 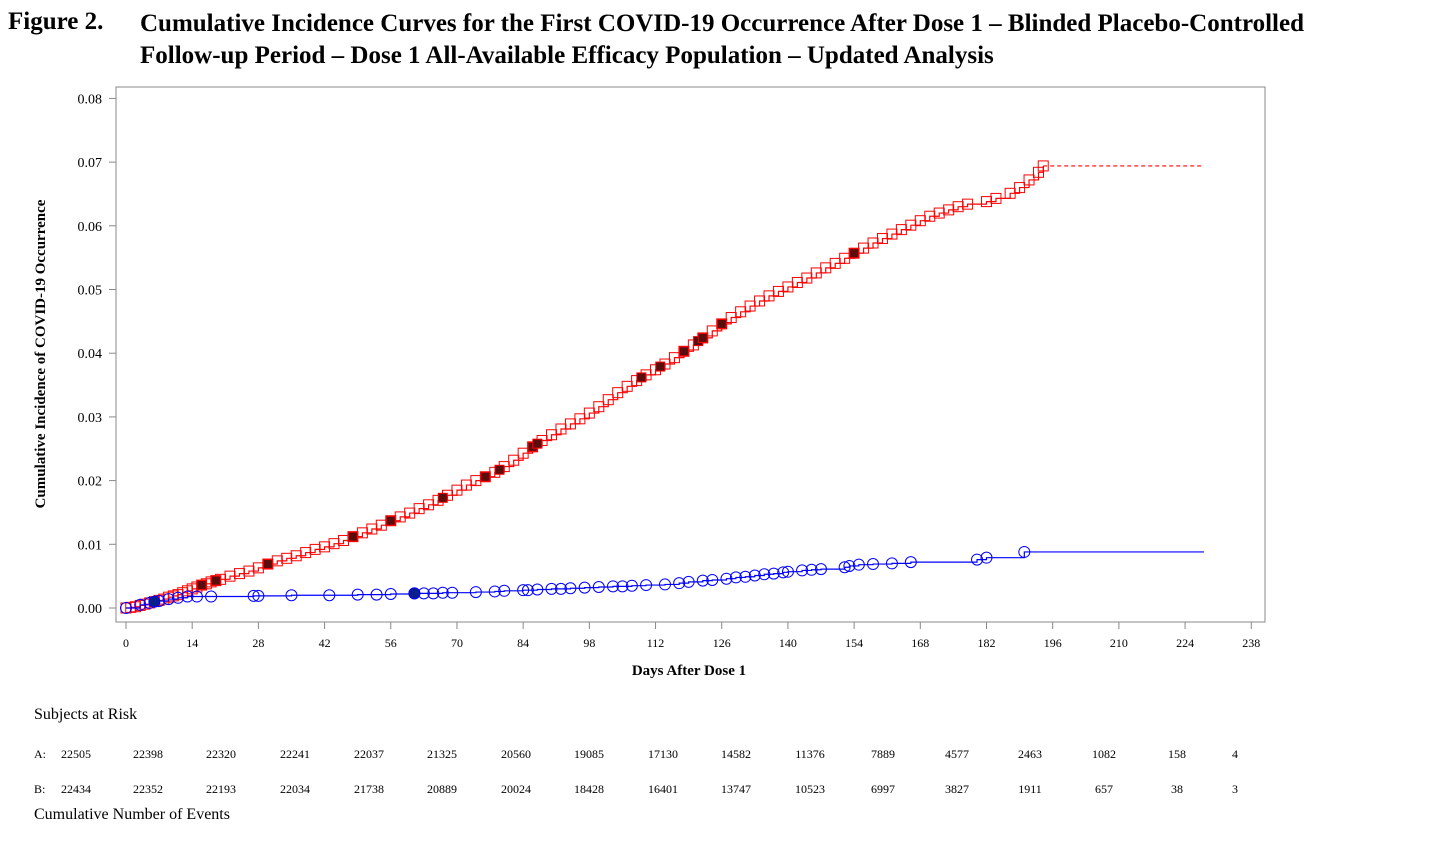 I want to click on risk-value: 11376, so click(x=810, y=754).